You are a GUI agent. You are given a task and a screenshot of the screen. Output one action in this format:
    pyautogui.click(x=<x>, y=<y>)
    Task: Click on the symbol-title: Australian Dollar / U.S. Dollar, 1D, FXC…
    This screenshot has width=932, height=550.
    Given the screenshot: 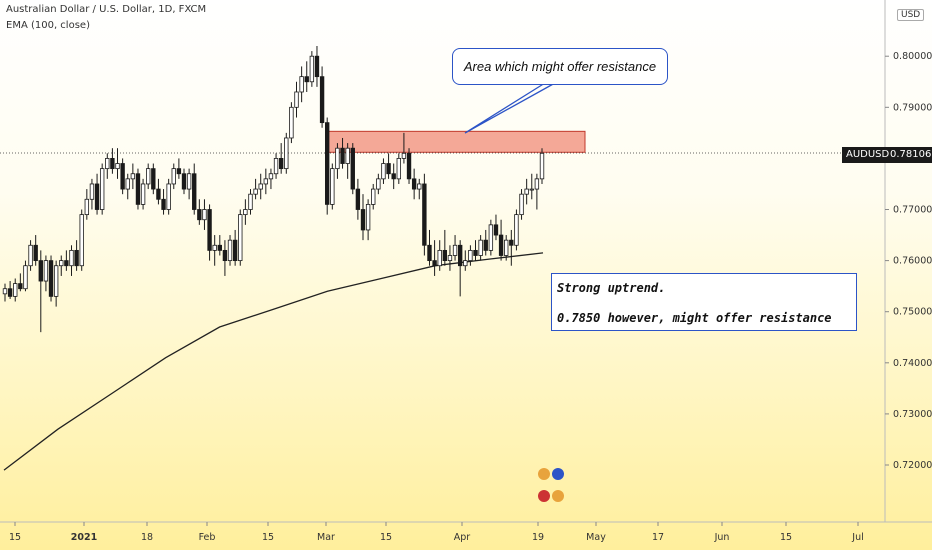 What is the action you would take?
    pyautogui.click(x=106, y=9)
    